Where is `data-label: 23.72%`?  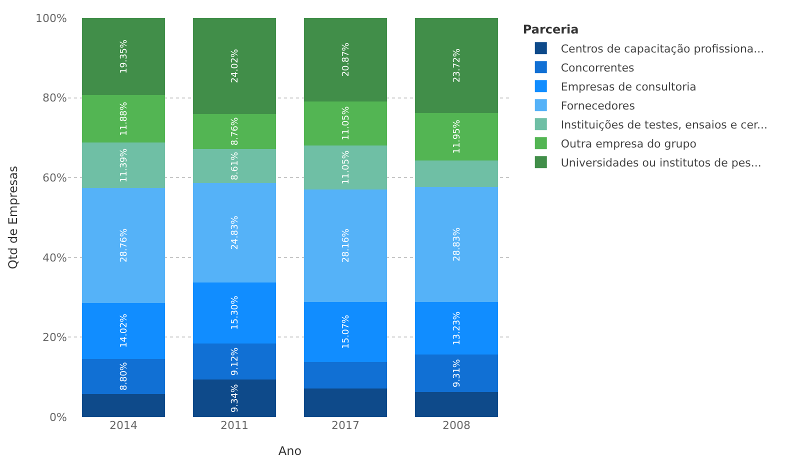 data-label: 23.72% is located at coordinates (457, 65).